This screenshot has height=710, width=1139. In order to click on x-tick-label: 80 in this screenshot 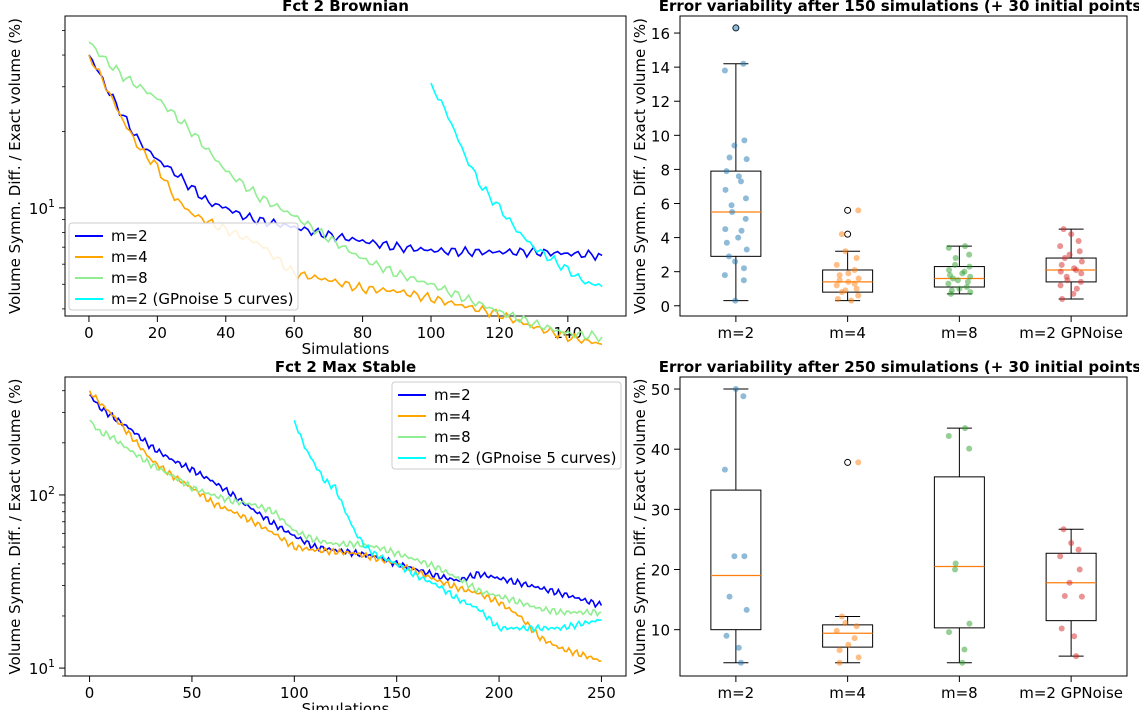, I will do `click(362, 333)`.